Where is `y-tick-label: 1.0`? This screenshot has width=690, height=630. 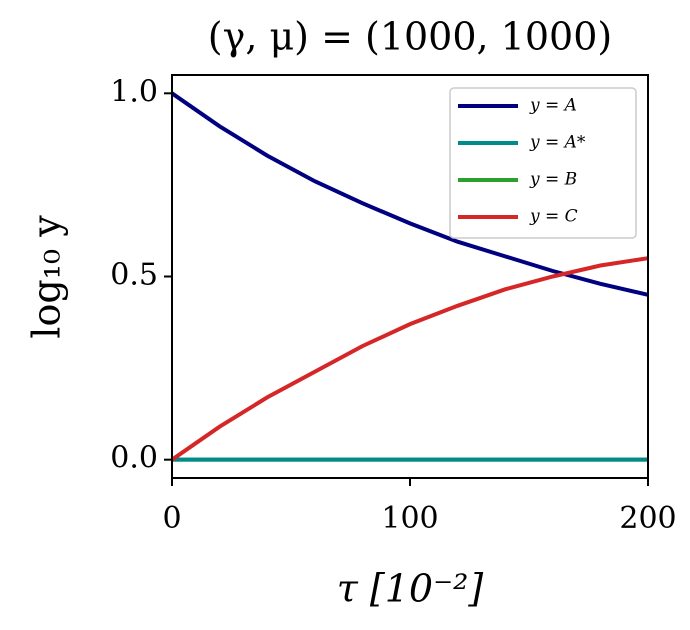 y-tick-label: 1.0 is located at coordinates (134, 91).